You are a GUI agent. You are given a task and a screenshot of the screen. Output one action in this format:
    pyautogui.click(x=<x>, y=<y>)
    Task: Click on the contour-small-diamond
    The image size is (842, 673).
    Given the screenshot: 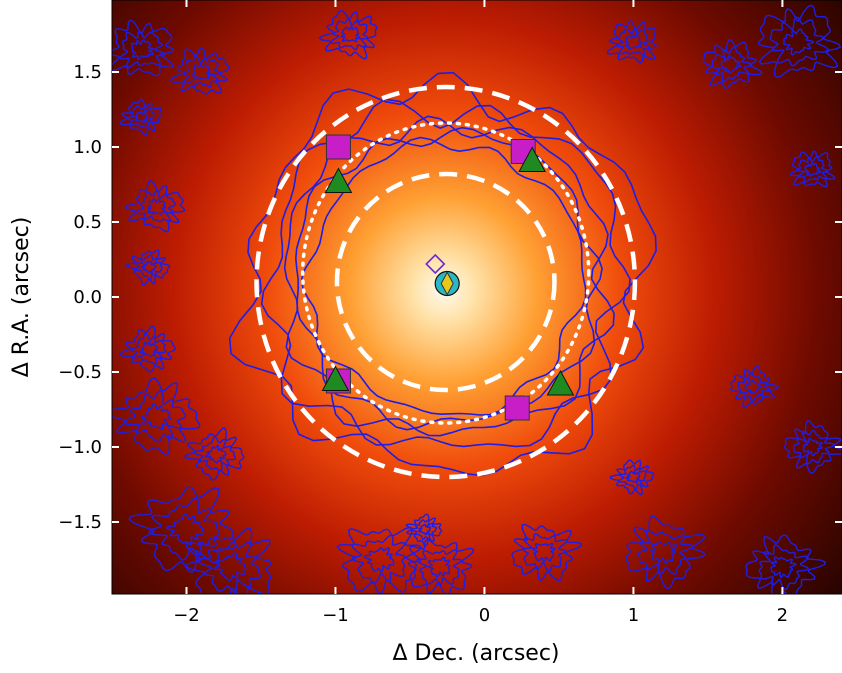 What is the action you would take?
    pyautogui.click(x=435, y=264)
    